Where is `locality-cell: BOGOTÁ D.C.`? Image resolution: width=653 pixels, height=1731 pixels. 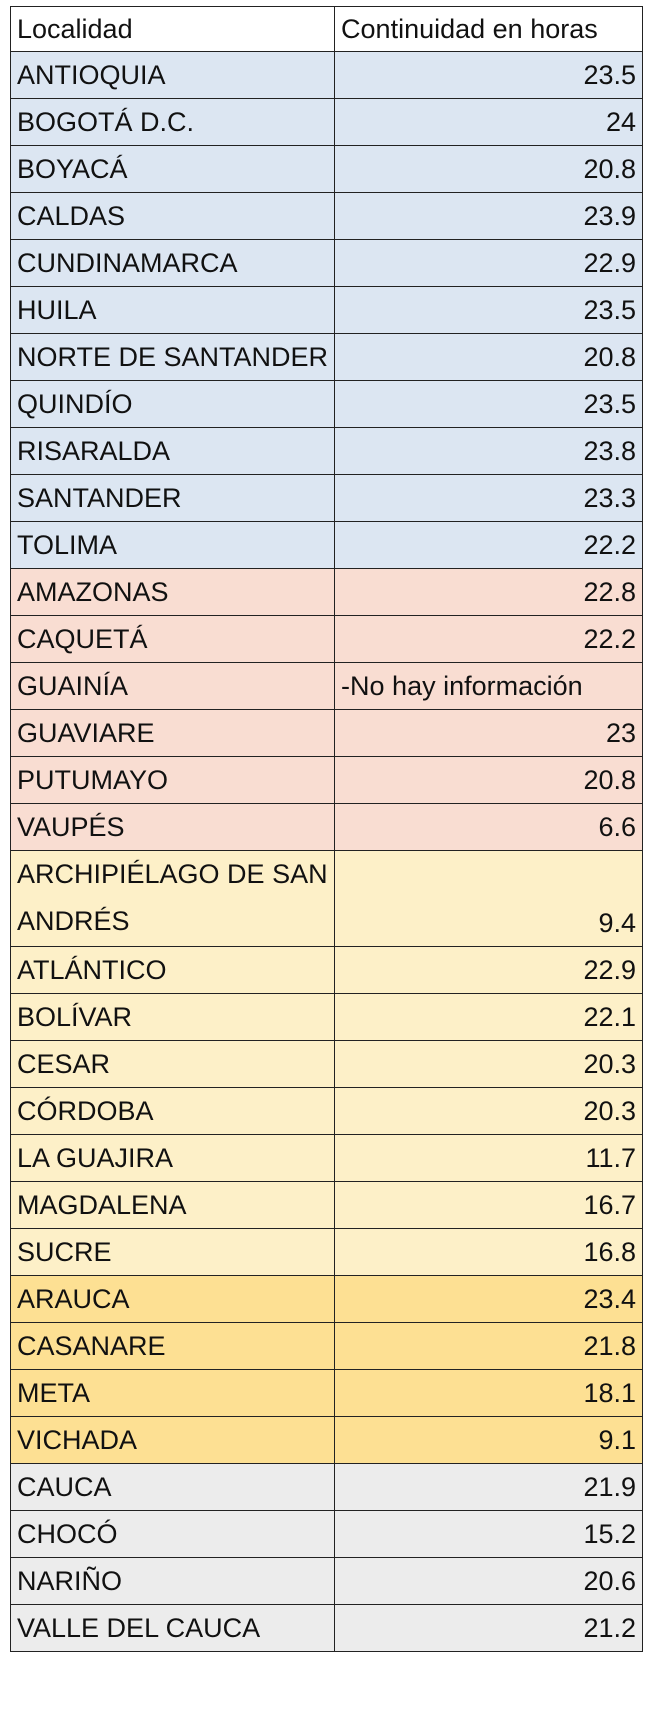 locality-cell: BOGOTÁ D.C. is located at coordinates (172, 122).